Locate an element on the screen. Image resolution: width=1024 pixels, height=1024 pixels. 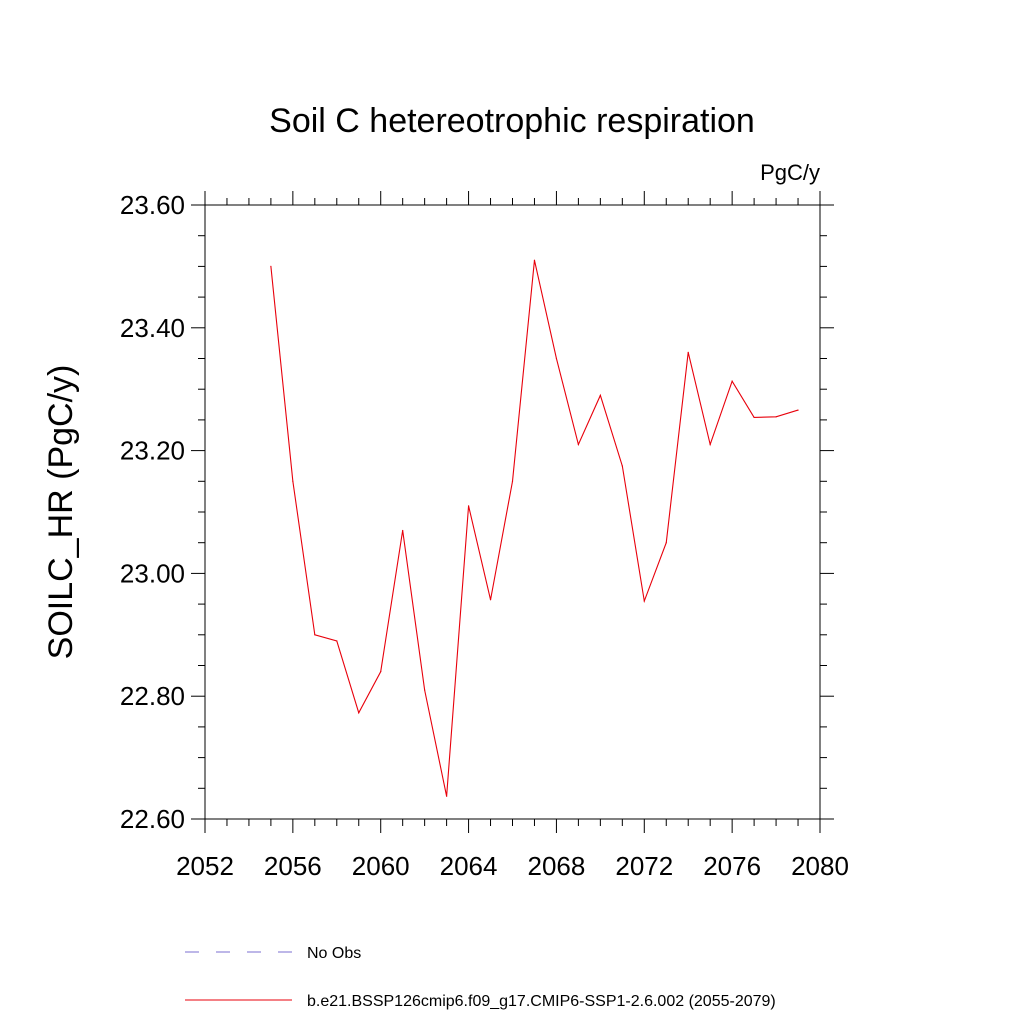
x-tick-label: 2056 is located at coordinates (293, 866).